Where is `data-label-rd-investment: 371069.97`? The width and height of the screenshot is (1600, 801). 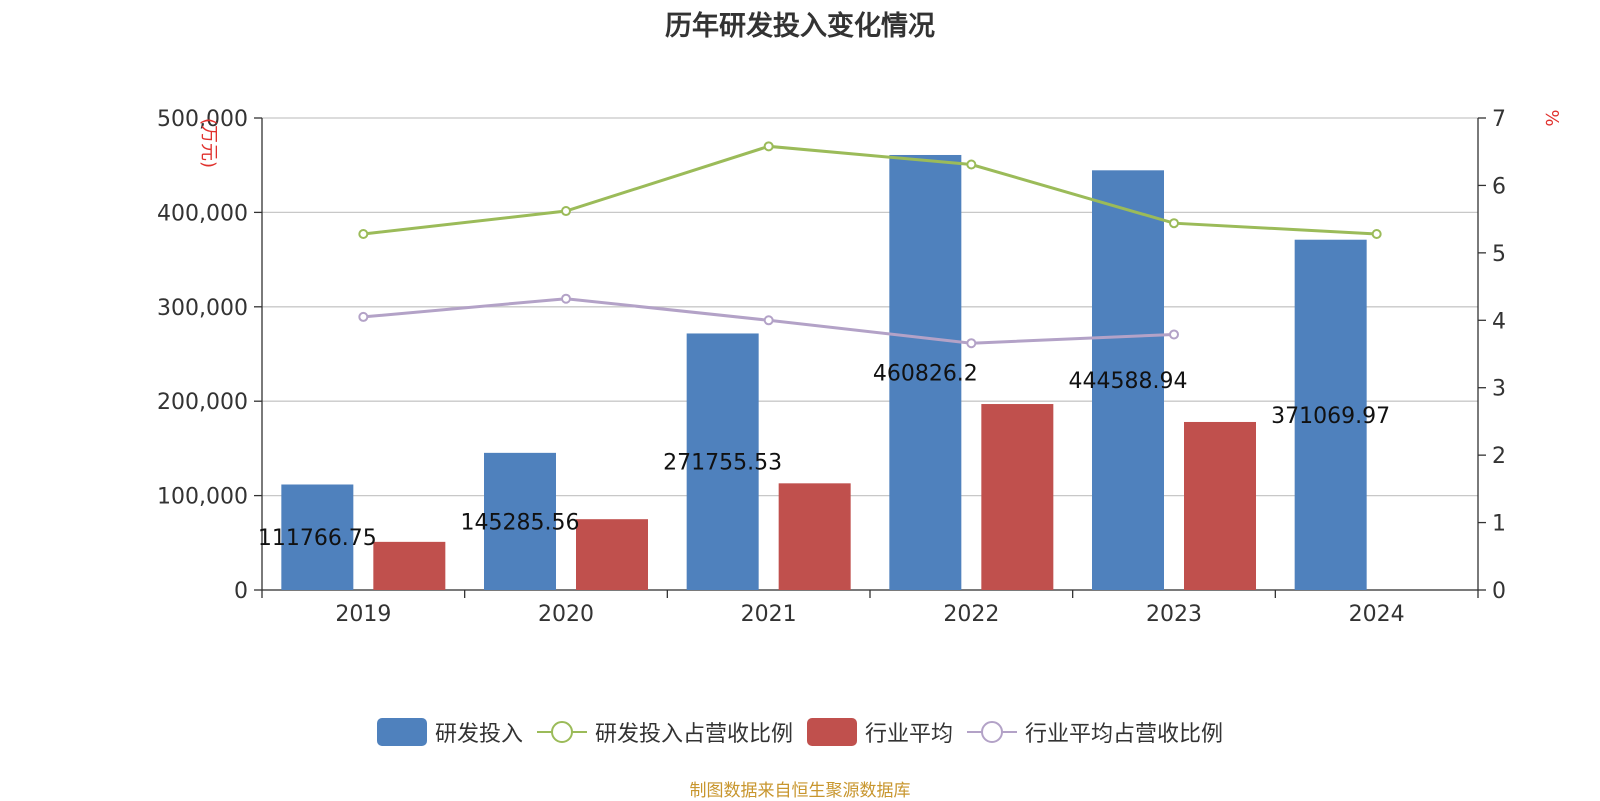
data-label-rd-investment: 371069.97 is located at coordinates (1330, 416).